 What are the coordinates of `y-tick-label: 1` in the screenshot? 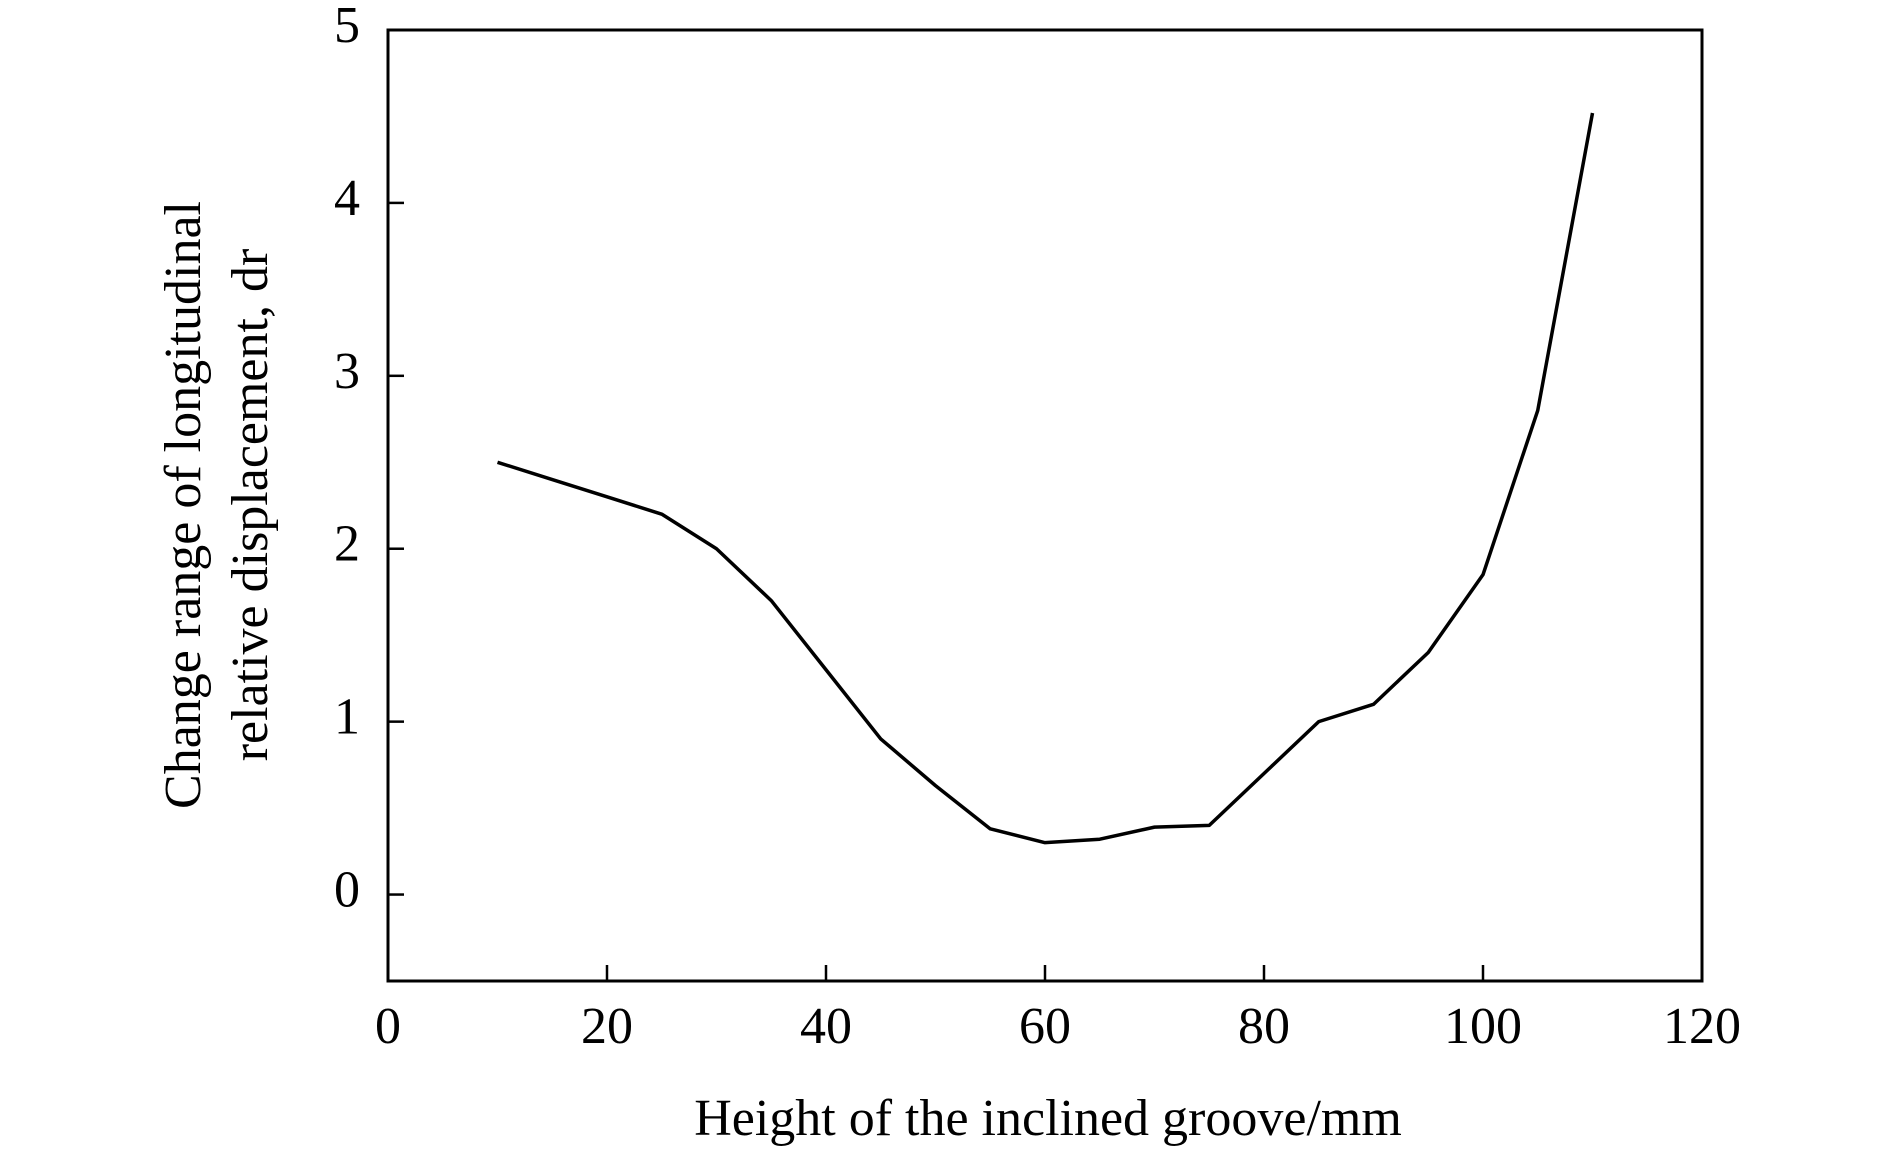 It's located at (347, 717).